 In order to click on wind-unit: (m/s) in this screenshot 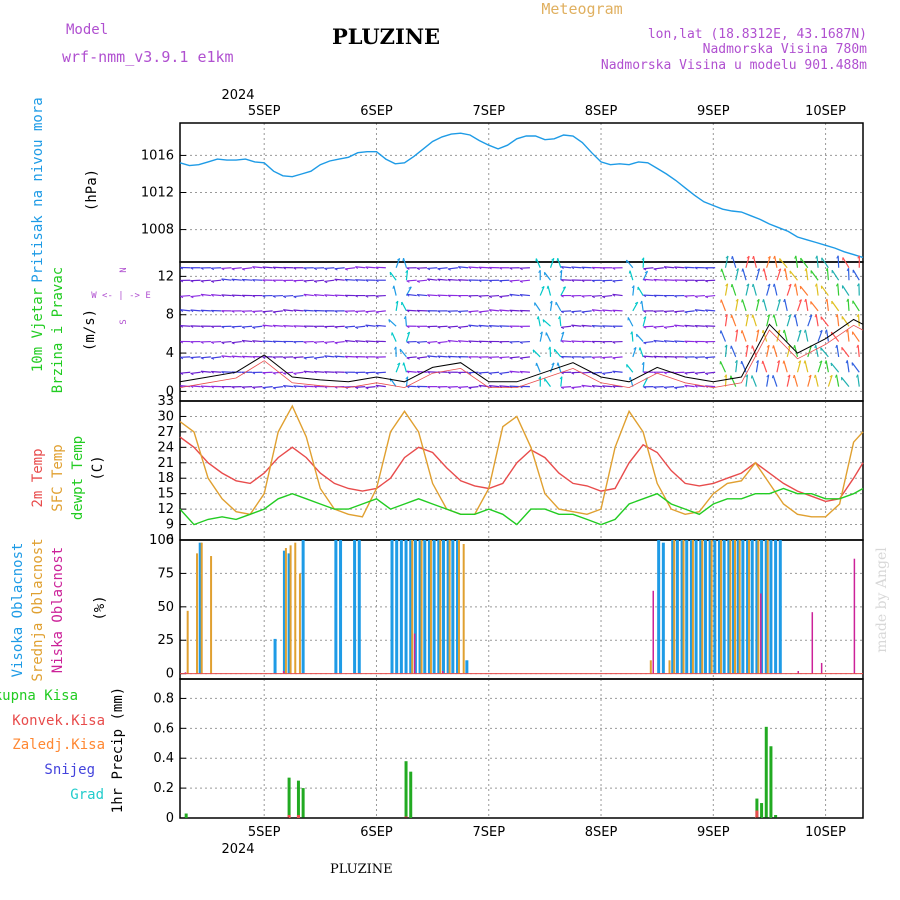, I will do `click(90, 330)`.